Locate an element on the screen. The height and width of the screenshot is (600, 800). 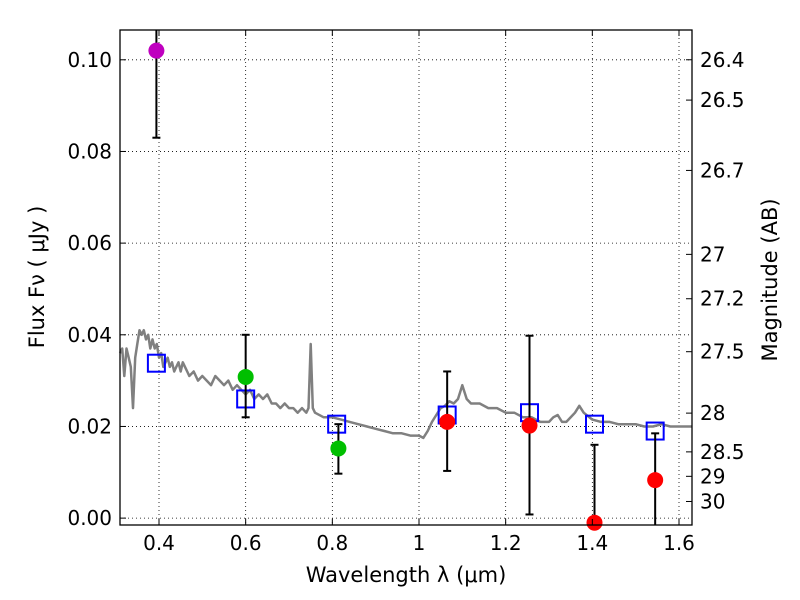
x-tick-label: 1.4 is located at coordinates (592, 543).